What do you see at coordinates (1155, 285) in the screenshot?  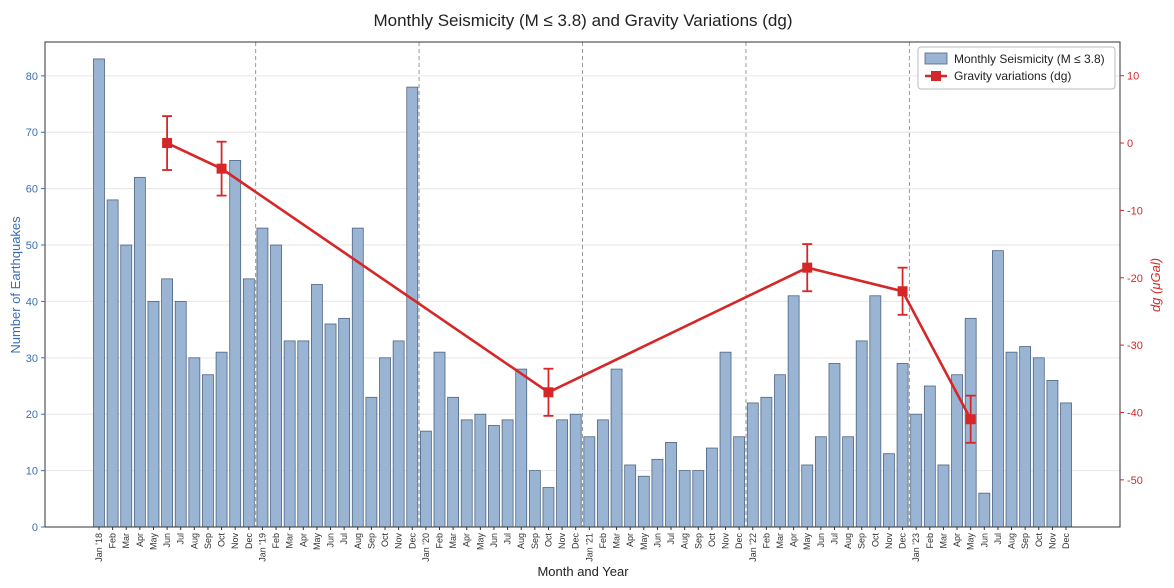 I see `y2-axis-label: dg (μGal)` at bounding box center [1155, 285].